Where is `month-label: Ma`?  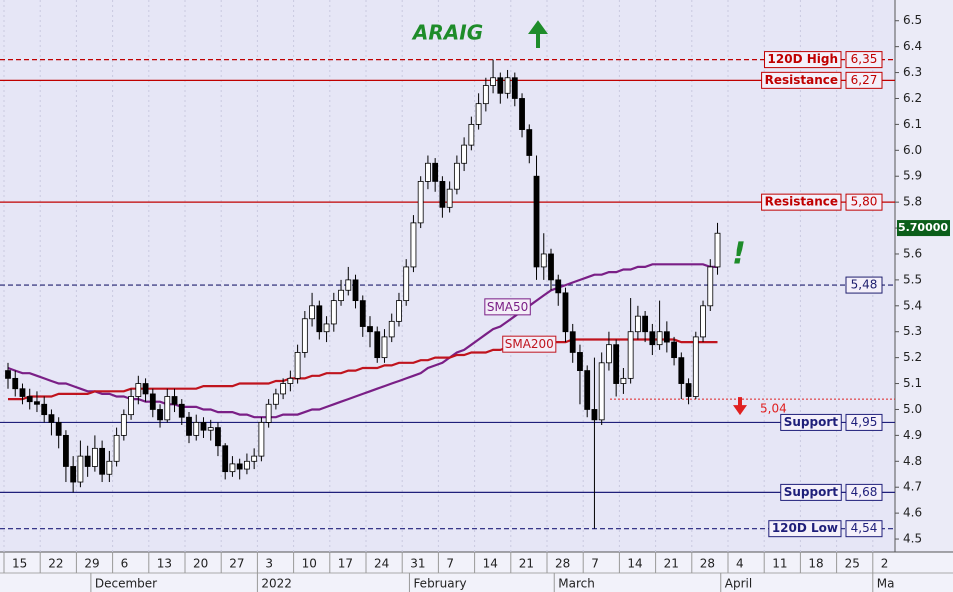
month-label: Ma is located at coordinates (886, 584).